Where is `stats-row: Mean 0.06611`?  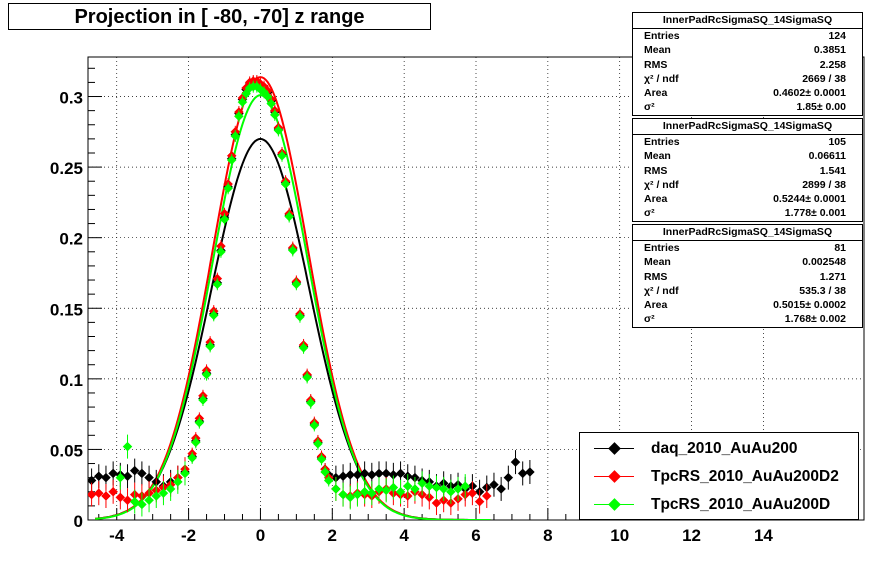 stats-row: Mean 0.06611 is located at coordinates (747, 156).